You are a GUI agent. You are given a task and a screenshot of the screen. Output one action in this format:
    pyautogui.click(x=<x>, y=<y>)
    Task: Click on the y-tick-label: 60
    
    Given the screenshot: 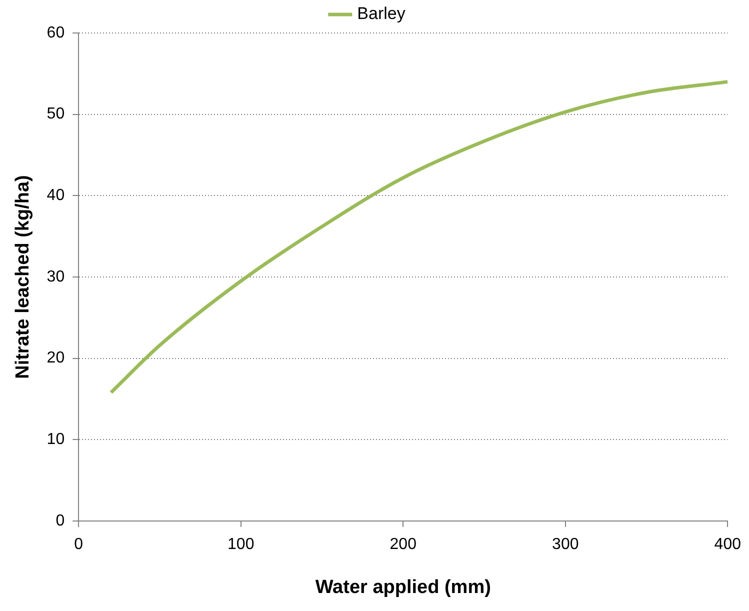 What is the action you would take?
    pyautogui.click(x=55, y=33)
    